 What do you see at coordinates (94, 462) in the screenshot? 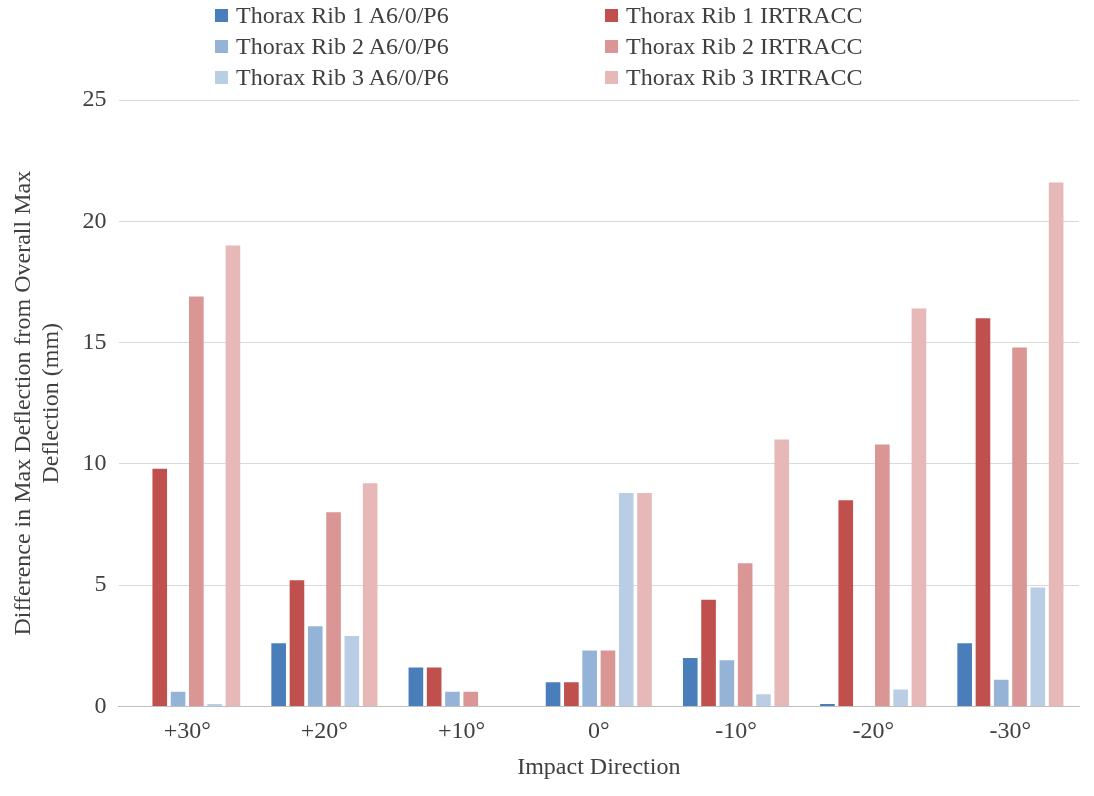
I see `y-tick-label: 10` at bounding box center [94, 462].